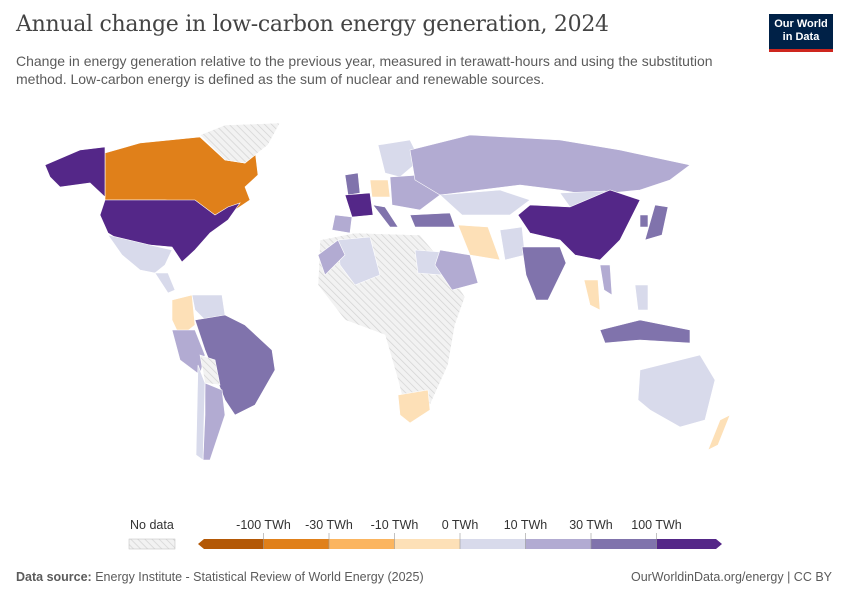 Image resolution: width=850 pixels, height=600 pixels. Describe the element at coordinates (75, 172) in the screenshot. I see `country-alaska` at that location.